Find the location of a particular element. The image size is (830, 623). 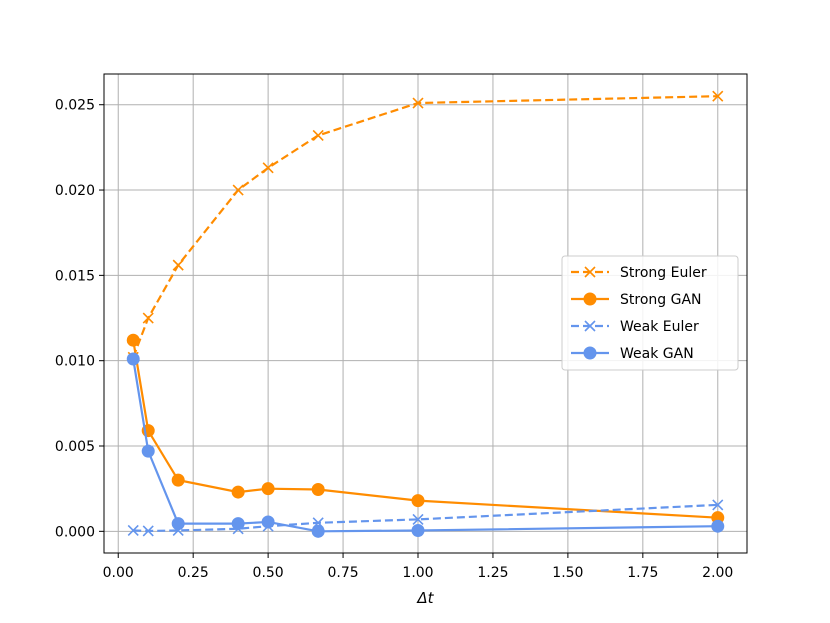

x-axis-title: Δt is located at coordinates (425, 598).